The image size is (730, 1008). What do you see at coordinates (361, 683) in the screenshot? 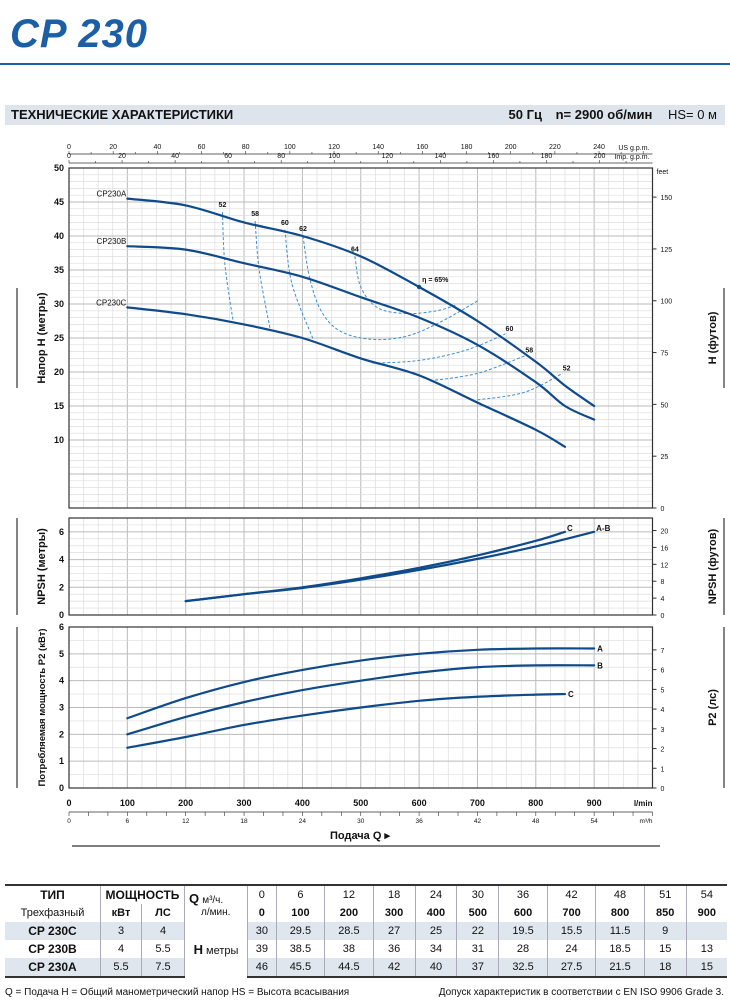
I see `curve-A` at bounding box center [361, 683].